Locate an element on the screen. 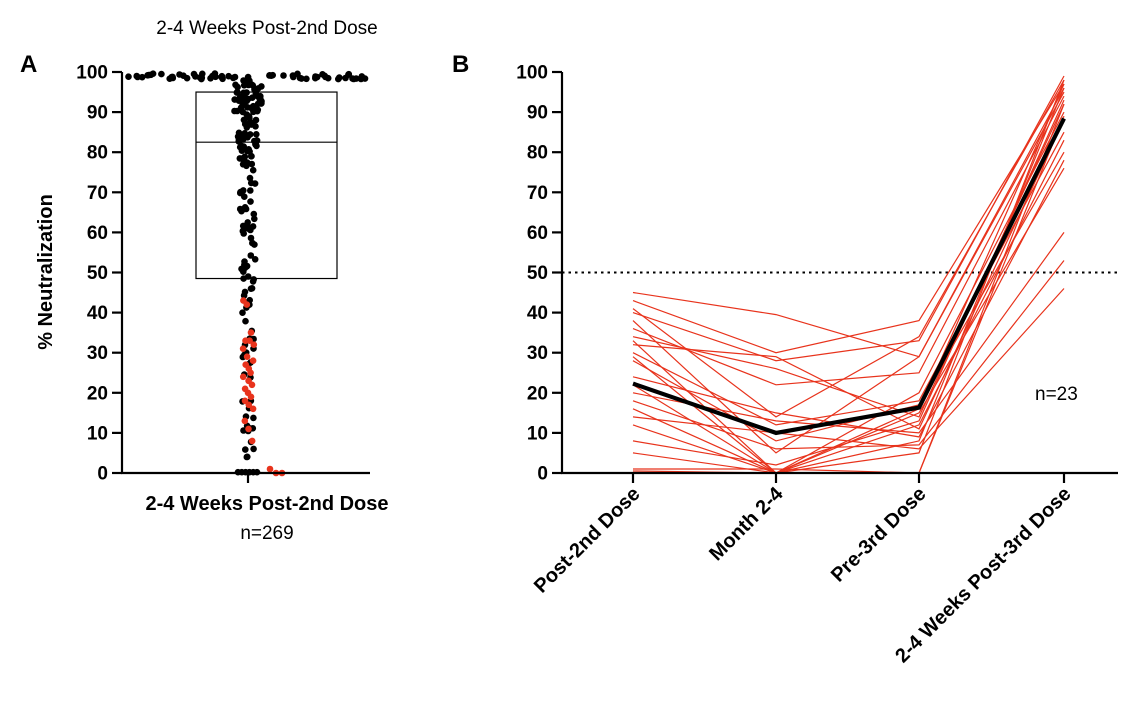  panel-b-y-tick-label: 0 is located at coordinates (542, 474).